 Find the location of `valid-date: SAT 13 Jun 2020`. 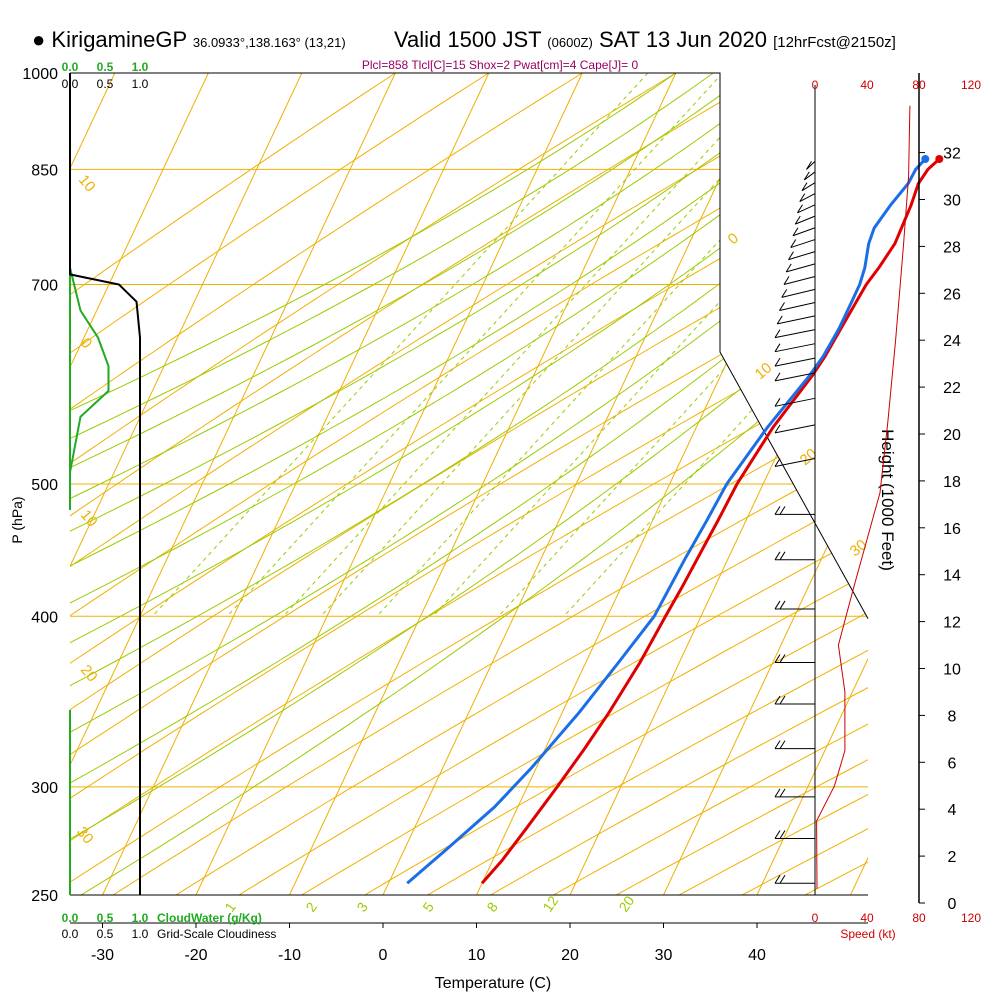

valid-date: SAT 13 Jun 2020 is located at coordinates (682, 39).